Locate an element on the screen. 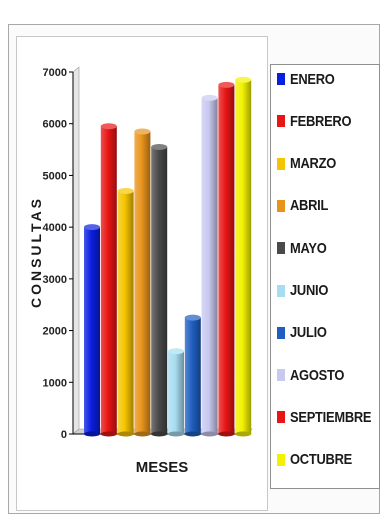  bar-mayo is located at coordinates (159, 290).